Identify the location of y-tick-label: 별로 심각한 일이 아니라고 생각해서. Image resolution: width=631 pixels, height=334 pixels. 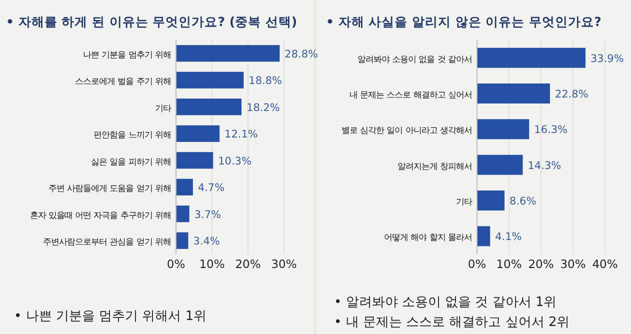
(406, 130).